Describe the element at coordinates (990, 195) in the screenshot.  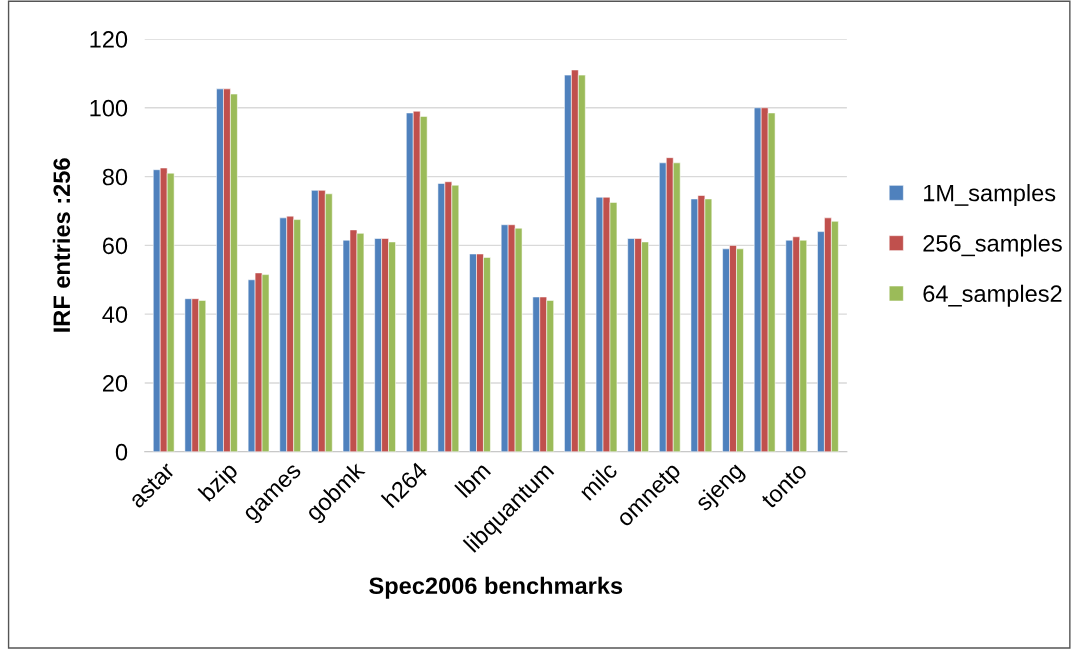
I see `legend-label: 1M_samples` at that location.